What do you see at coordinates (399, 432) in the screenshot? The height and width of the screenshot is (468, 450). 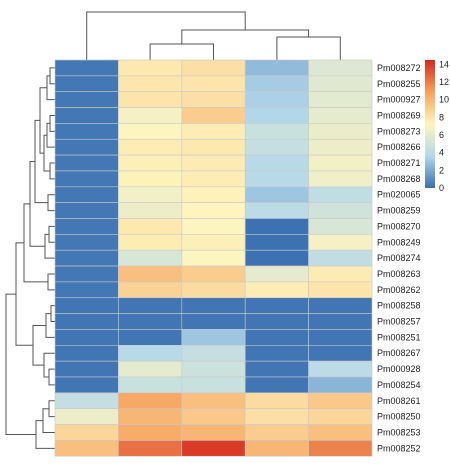 I see `gene-label: Pm008253` at bounding box center [399, 432].